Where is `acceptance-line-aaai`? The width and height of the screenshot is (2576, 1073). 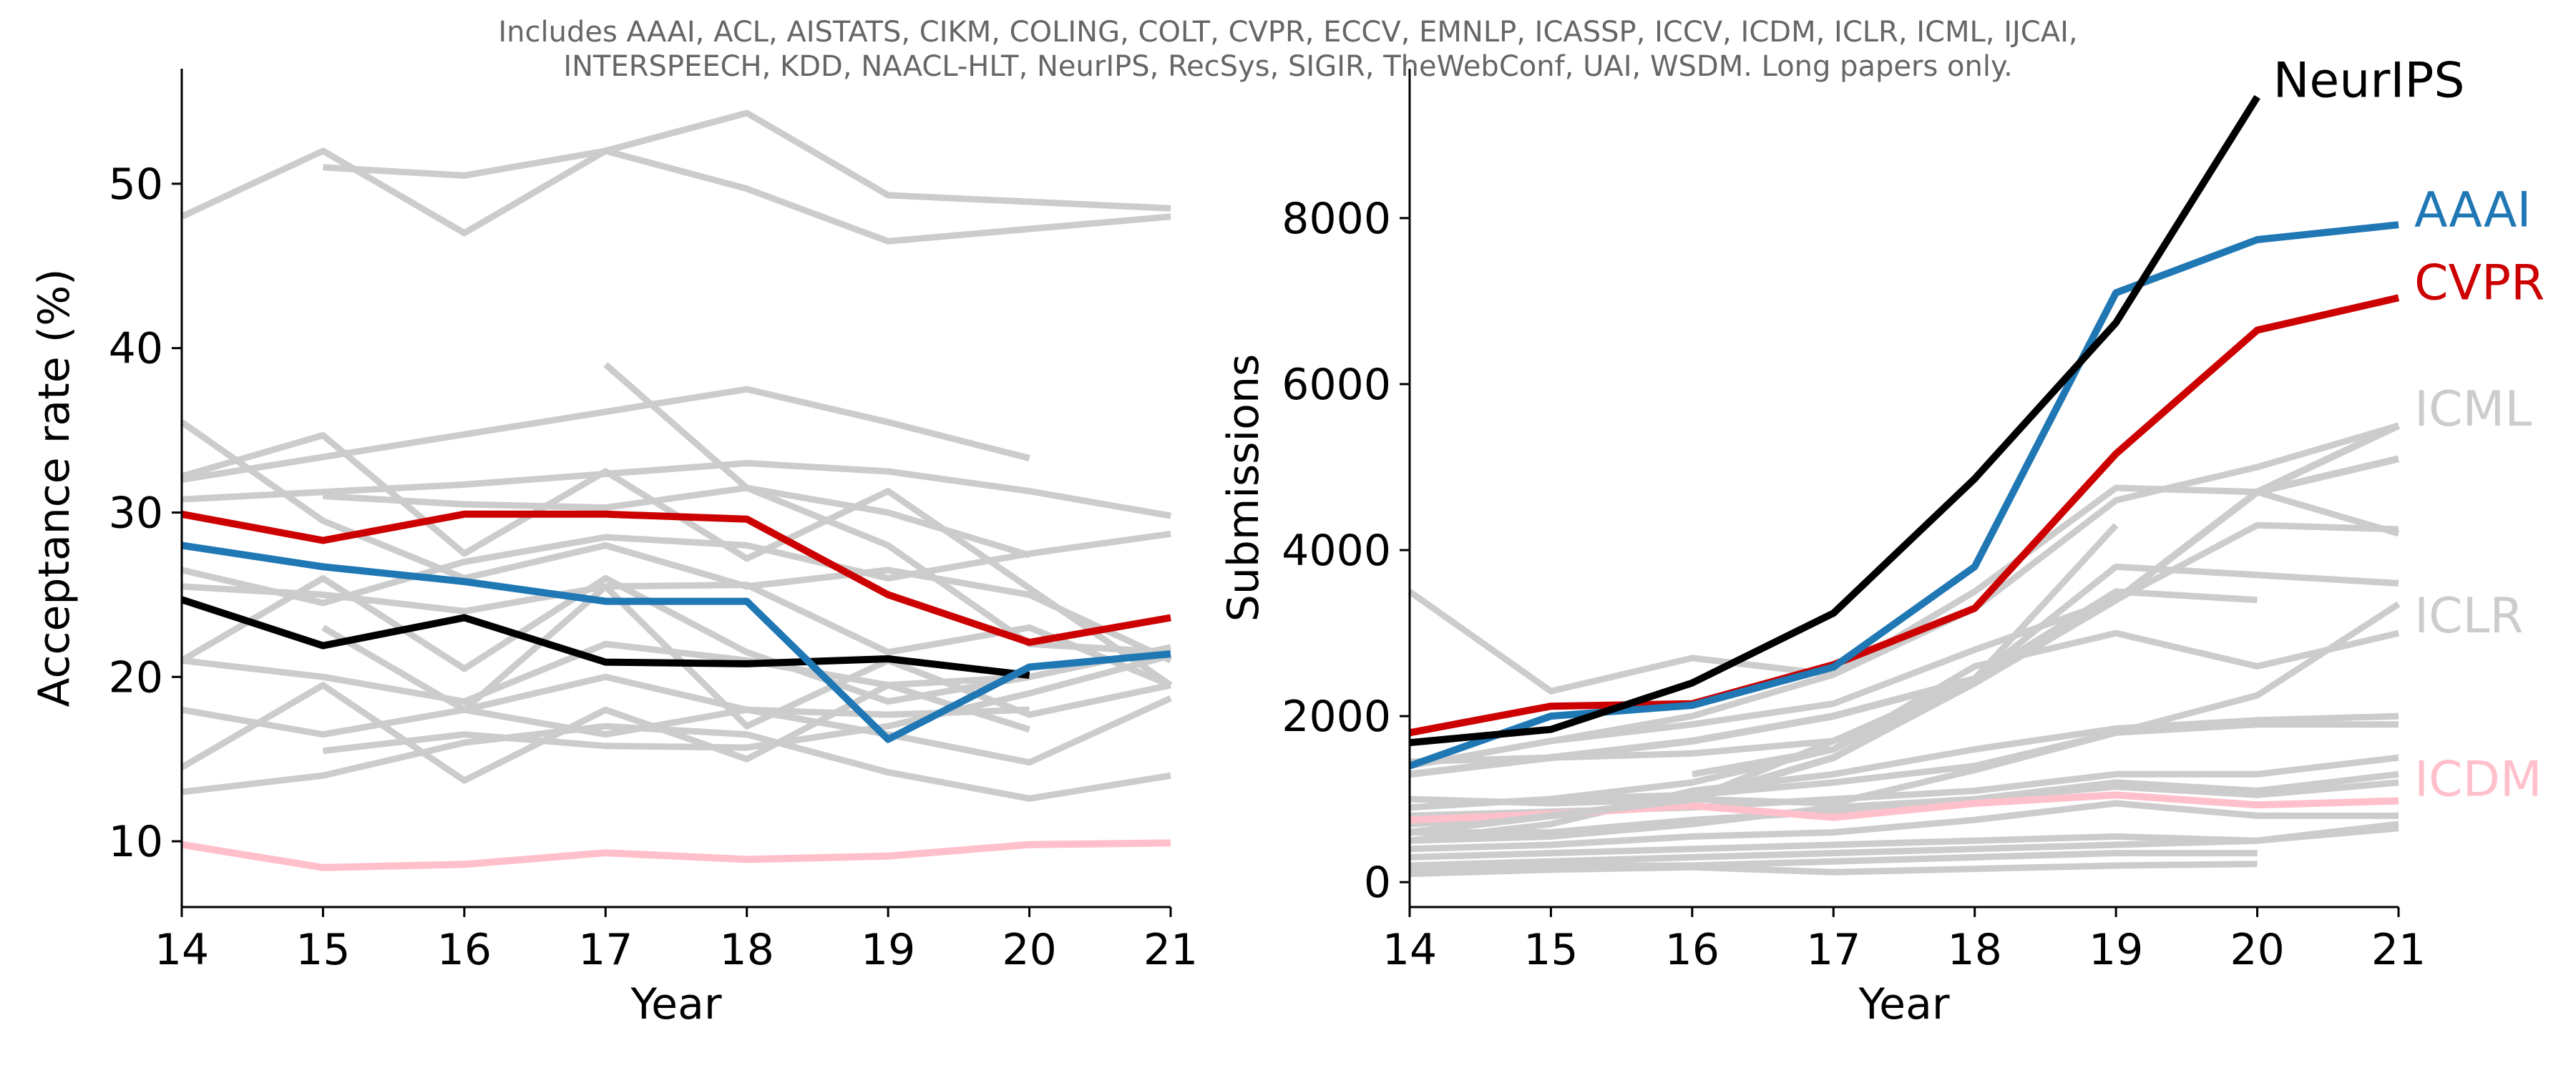 acceptance-line-aaai is located at coordinates (676, 642).